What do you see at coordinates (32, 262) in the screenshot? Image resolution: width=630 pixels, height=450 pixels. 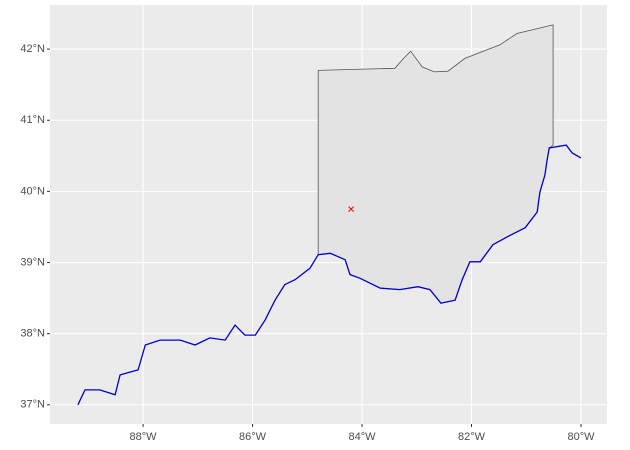 I see `y-tick-label: 39°N` at bounding box center [32, 262].